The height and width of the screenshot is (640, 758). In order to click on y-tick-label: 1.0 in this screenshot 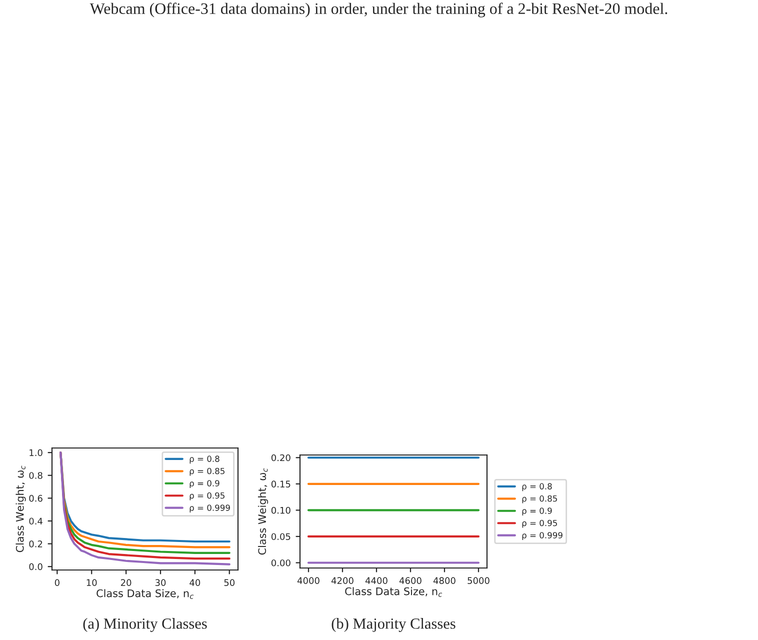, I will do `click(36, 452)`.